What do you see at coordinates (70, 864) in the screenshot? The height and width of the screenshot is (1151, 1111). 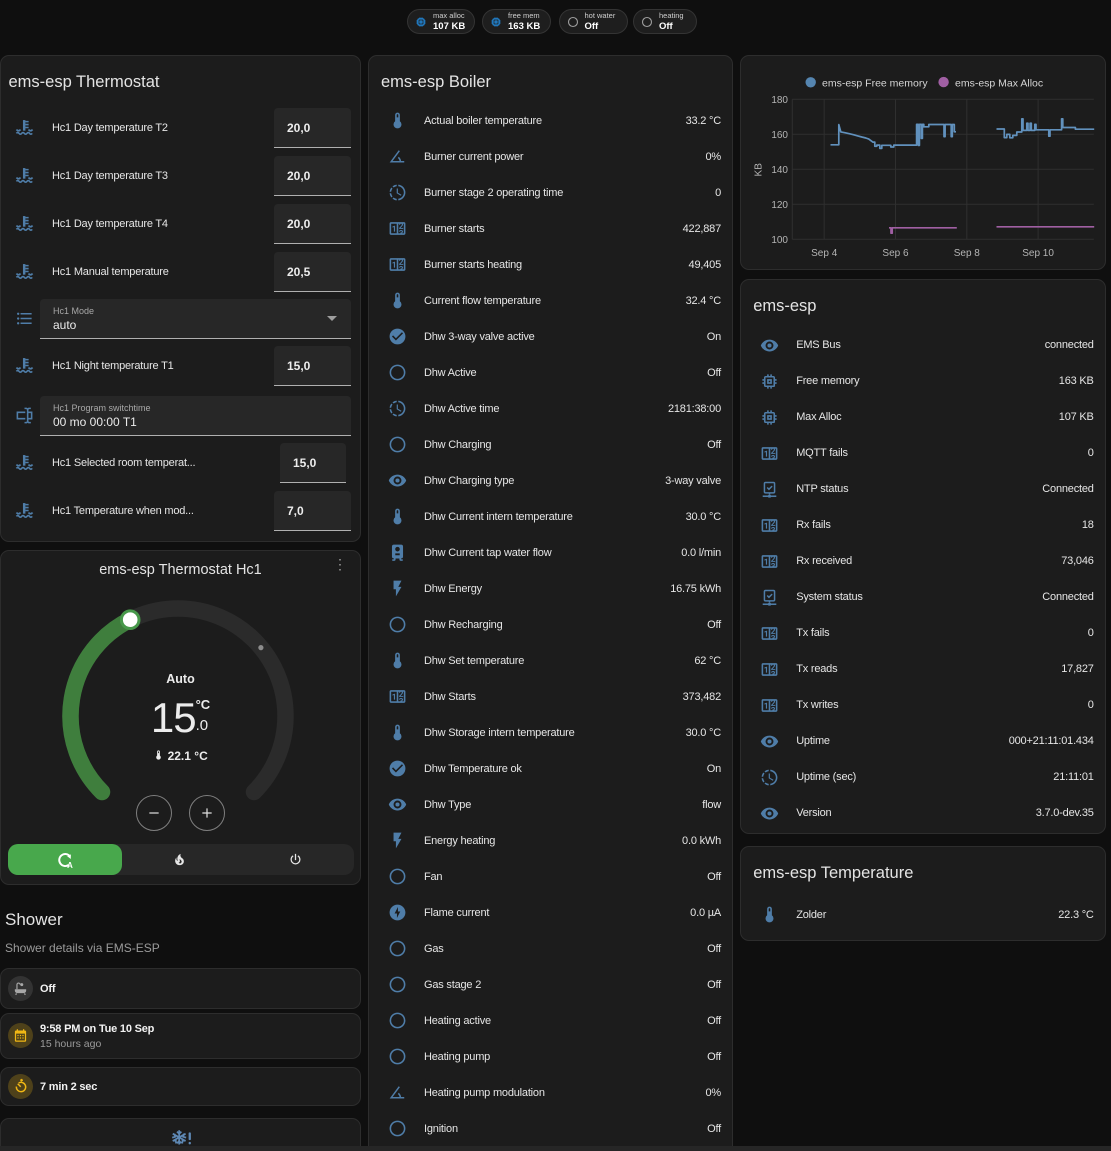 I see `svg-text: A` at bounding box center [70, 864].